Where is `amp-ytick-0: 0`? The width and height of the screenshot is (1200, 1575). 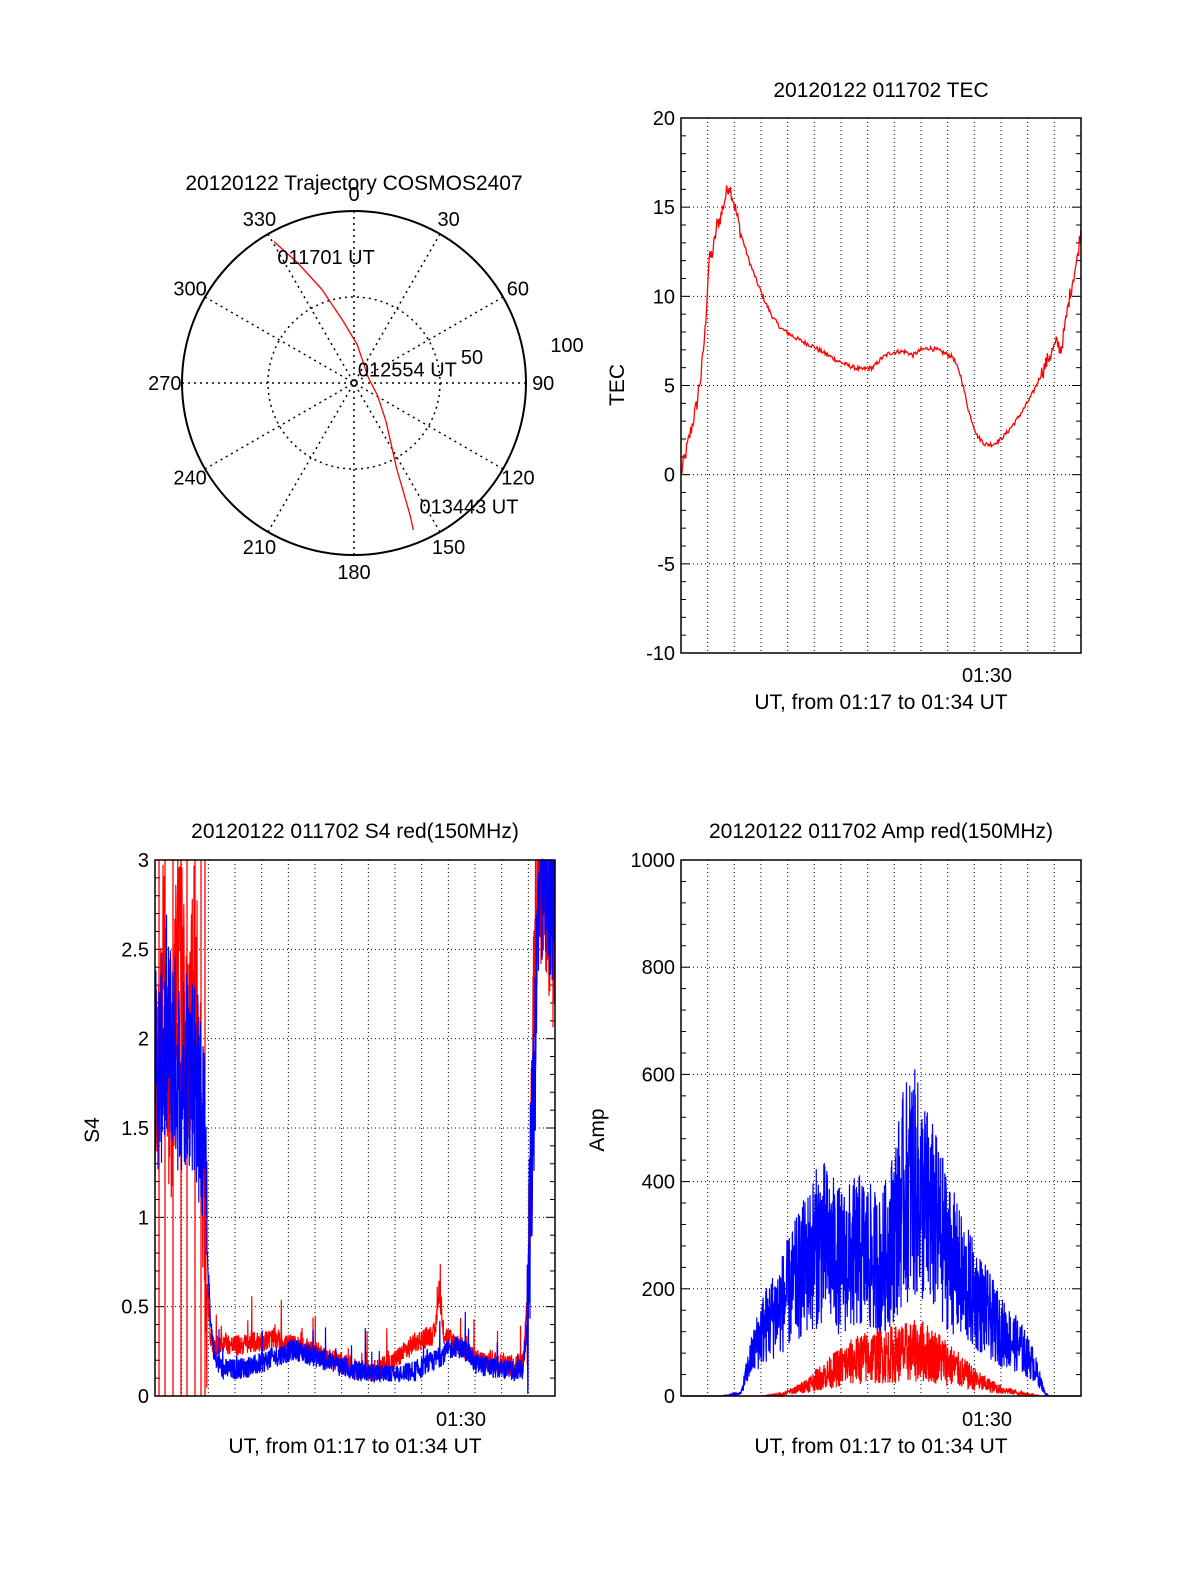
amp-ytick-0: 0 is located at coordinates (669, 1397).